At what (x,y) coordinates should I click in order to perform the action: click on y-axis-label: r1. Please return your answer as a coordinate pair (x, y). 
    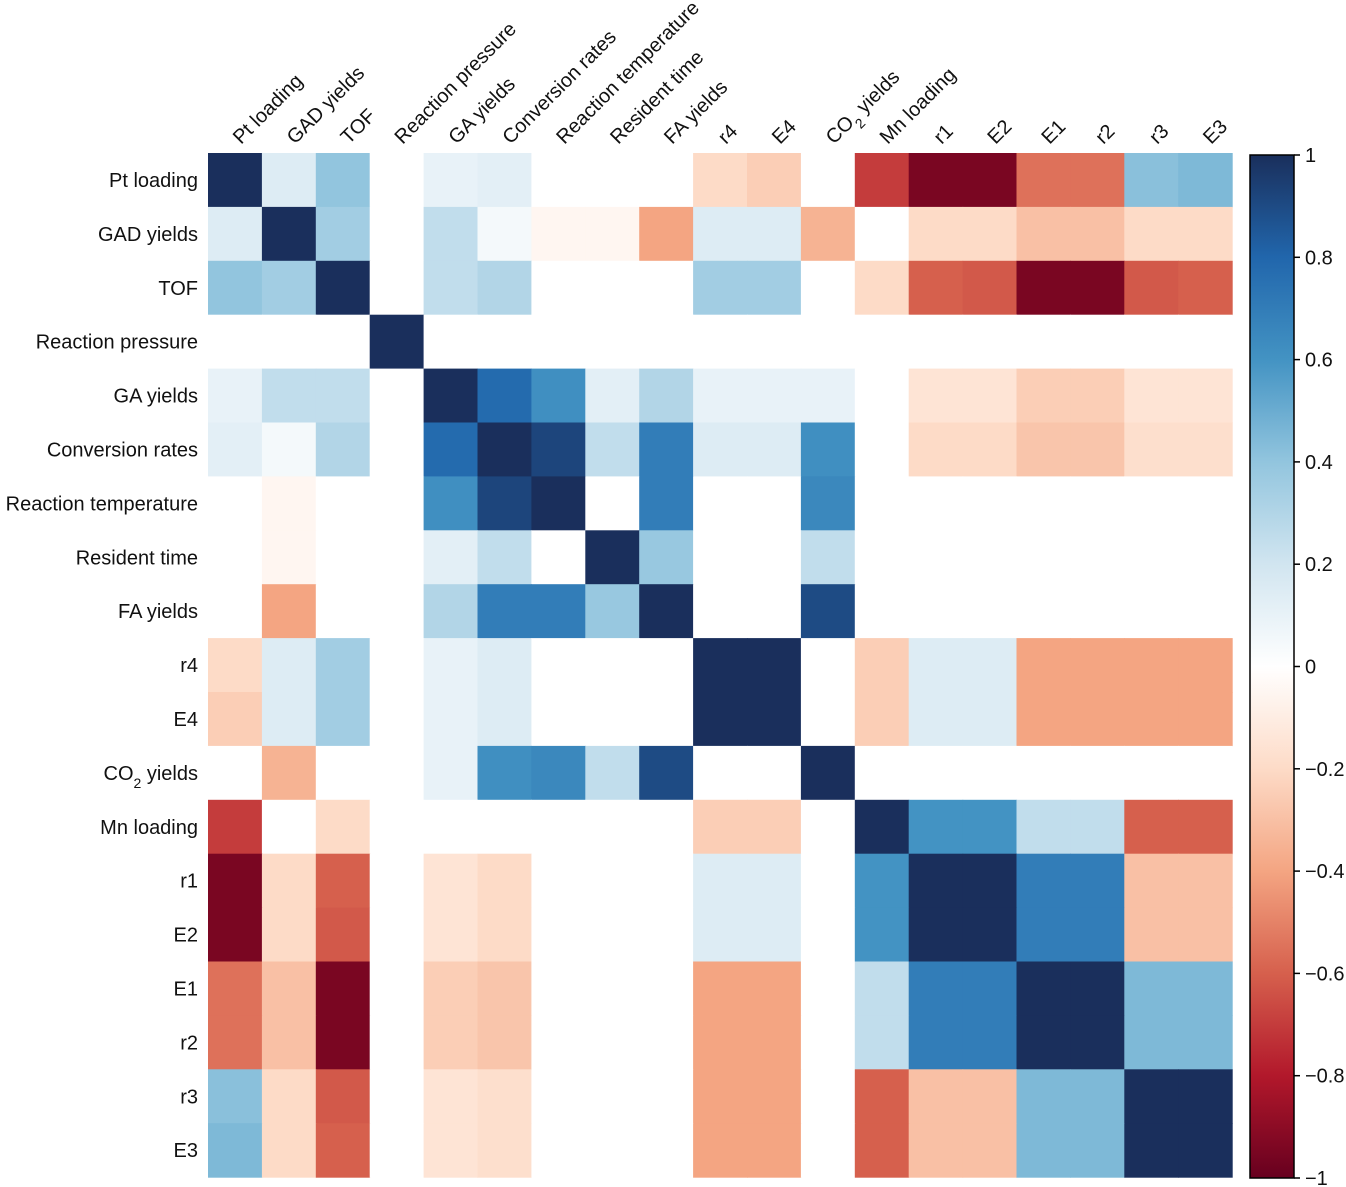
    Looking at the image, I should click on (189, 882).